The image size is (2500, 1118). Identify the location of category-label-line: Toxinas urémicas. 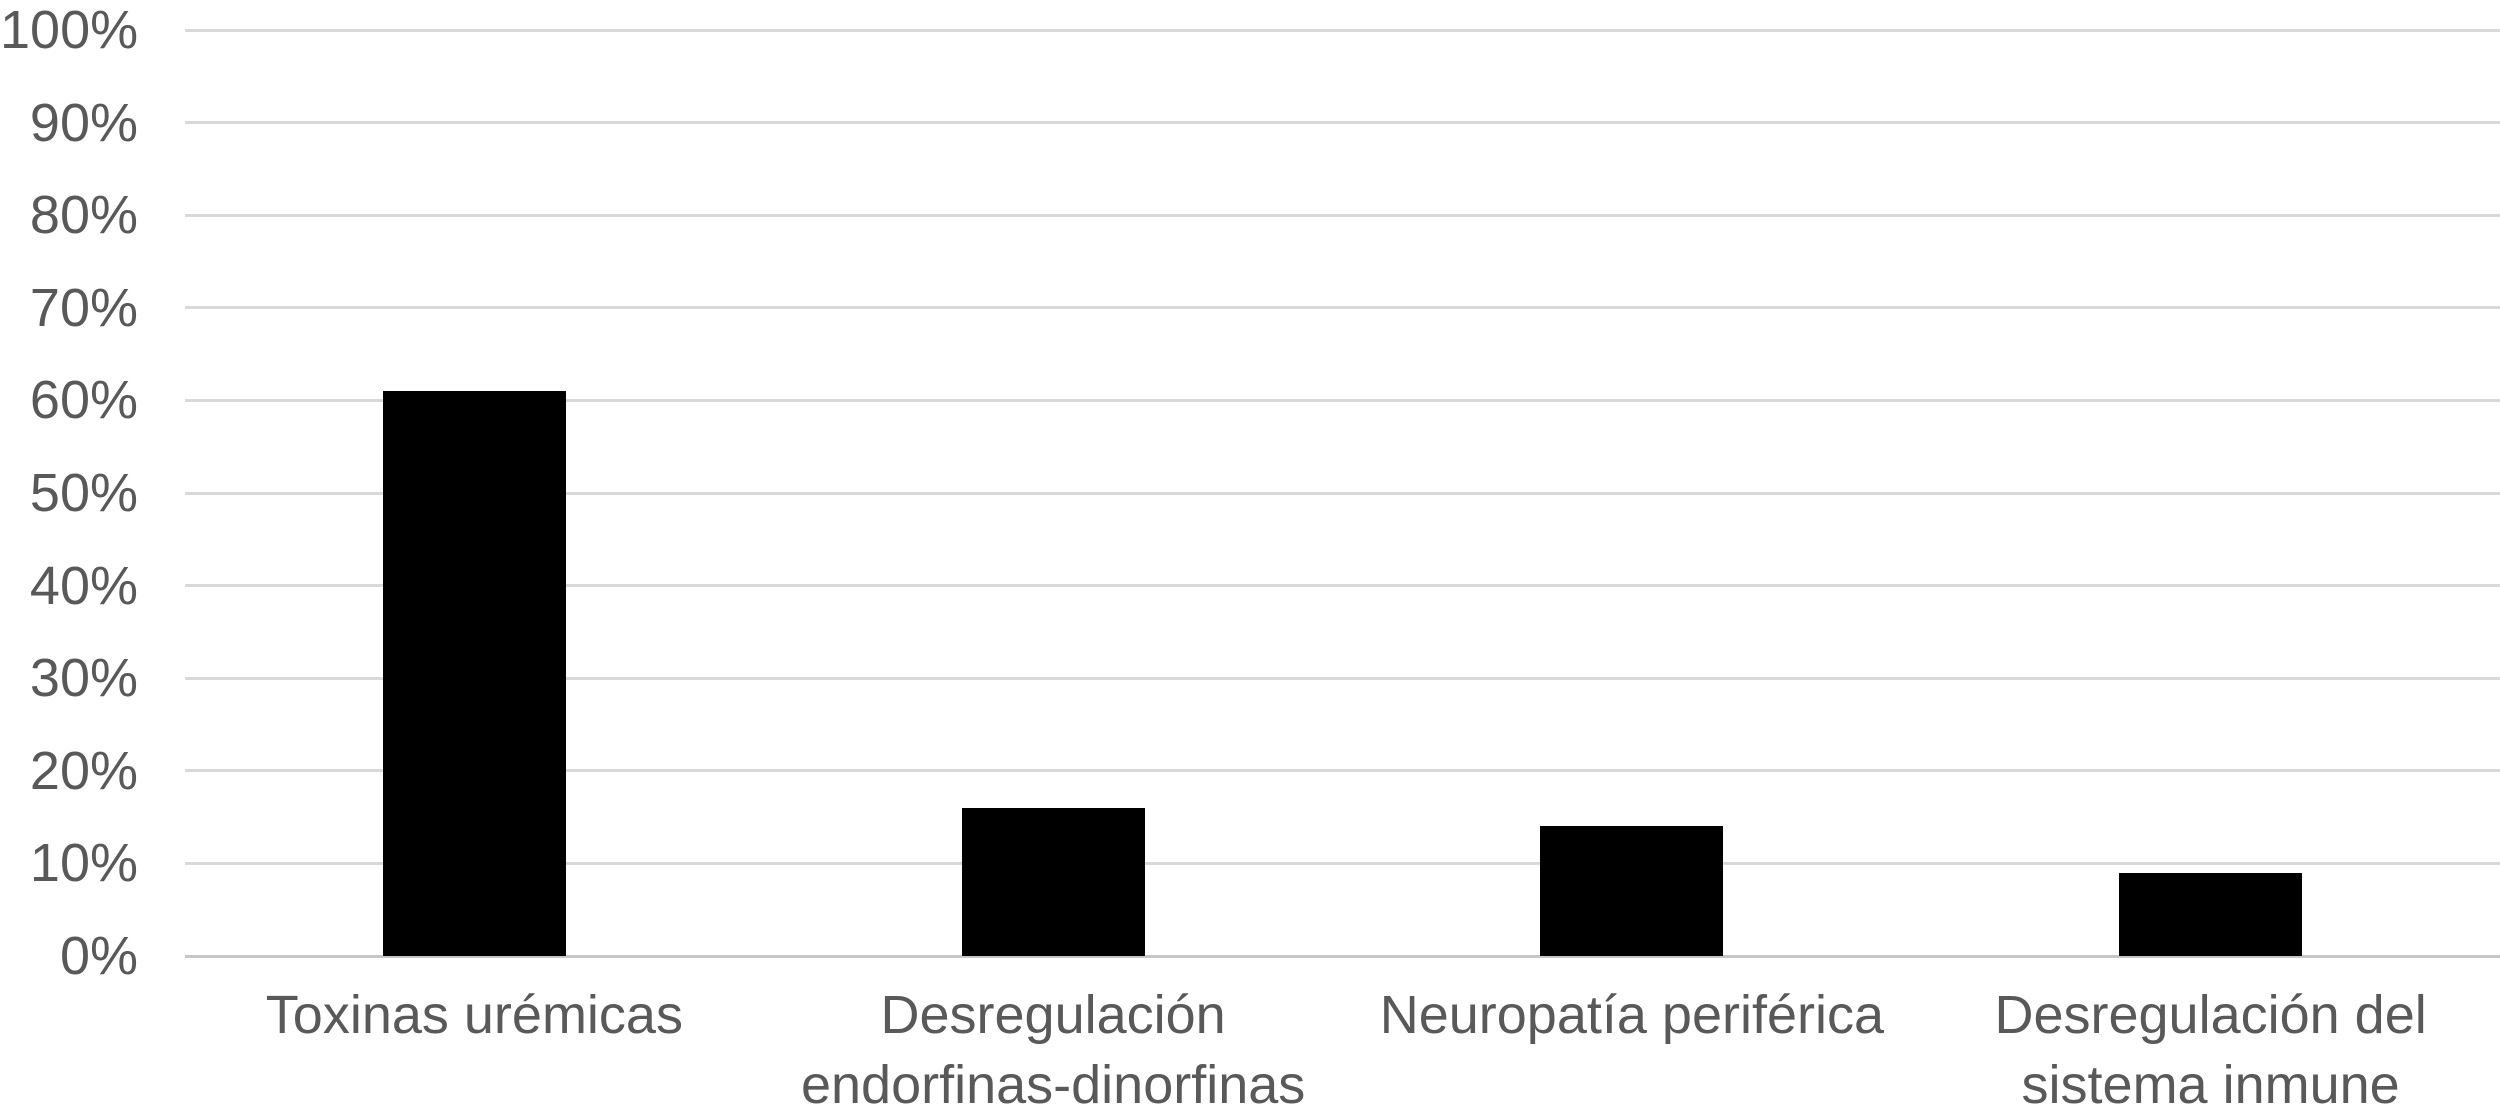
(474, 1015).